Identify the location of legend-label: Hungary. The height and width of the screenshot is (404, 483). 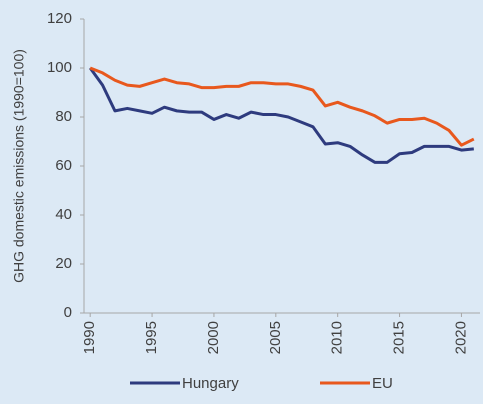
(210, 383).